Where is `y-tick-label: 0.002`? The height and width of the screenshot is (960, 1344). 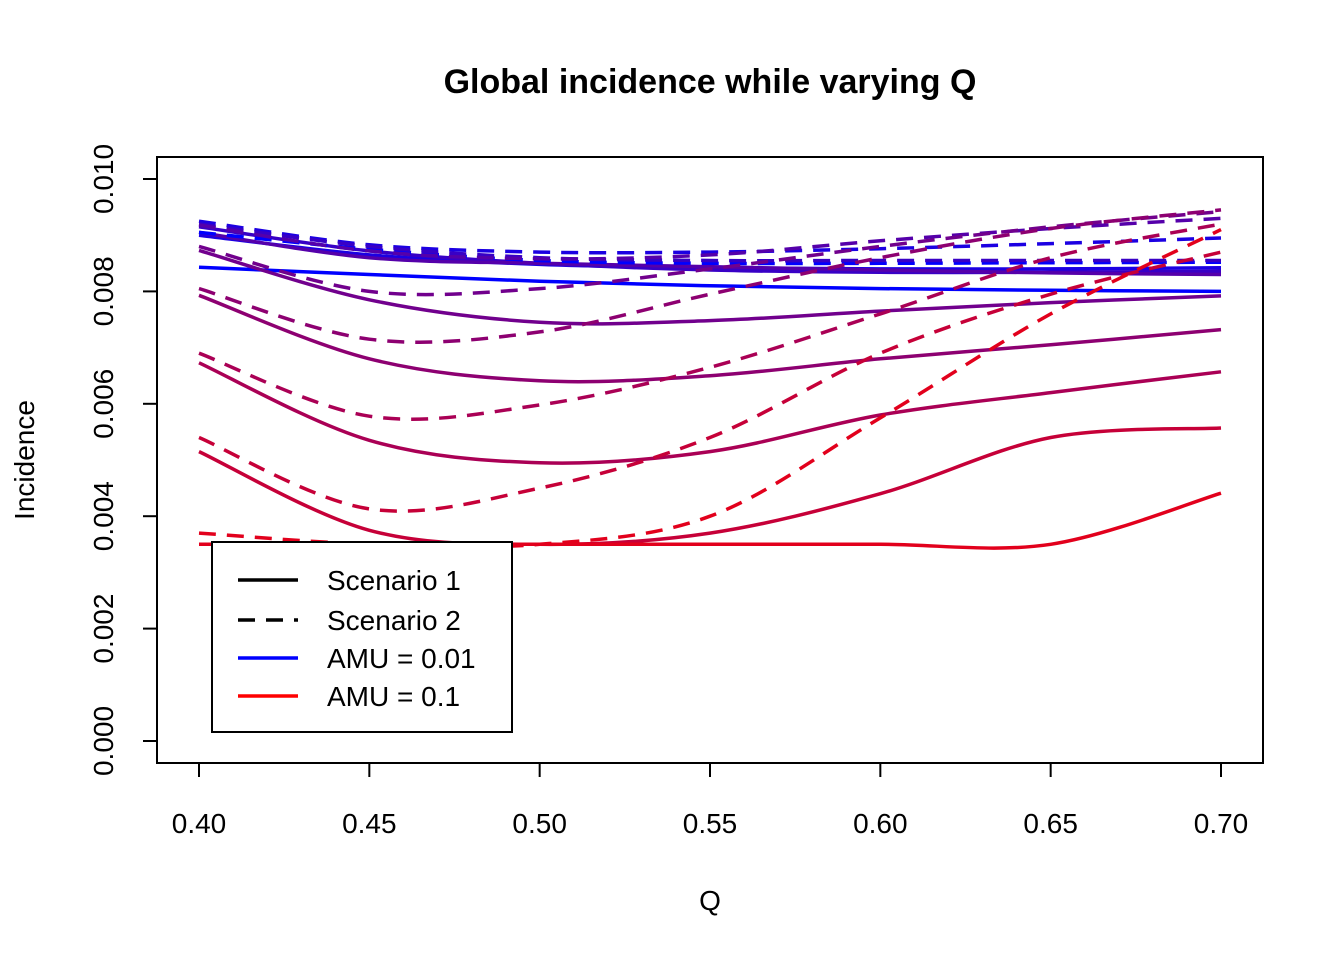
y-tick-label: 0.002 is located at coordinates (103, 629).